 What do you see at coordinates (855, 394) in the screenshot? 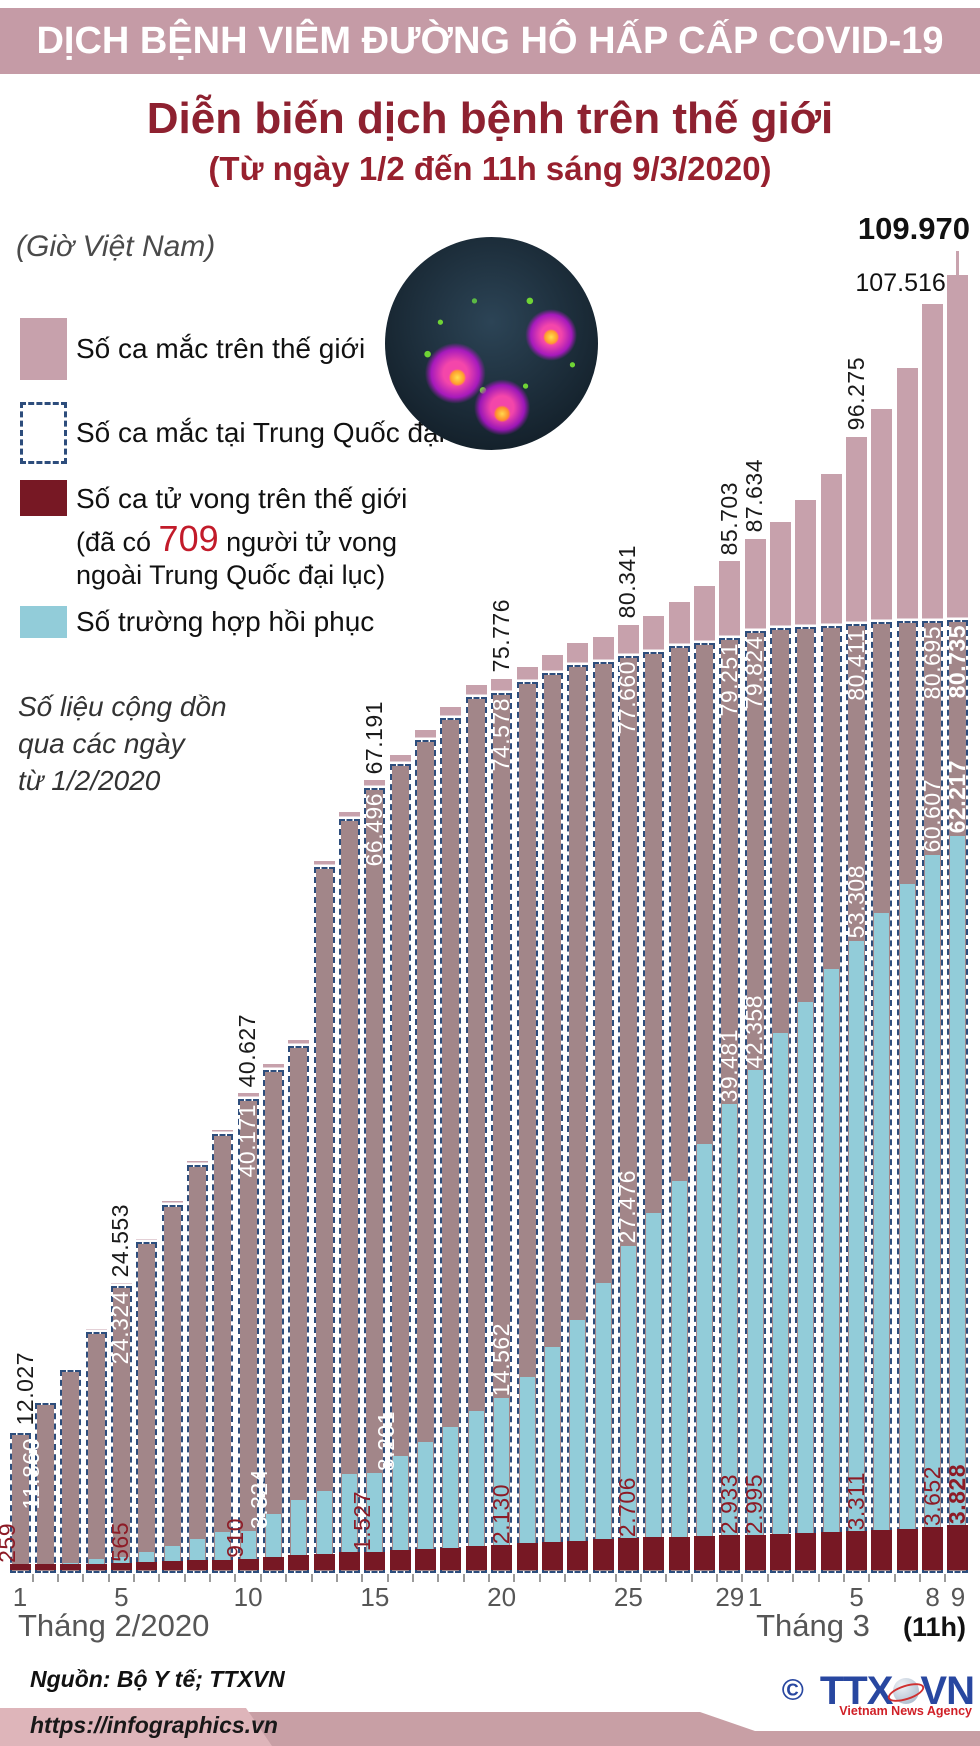
I see `value-label: 96.275` at bounding box center [855, 394].